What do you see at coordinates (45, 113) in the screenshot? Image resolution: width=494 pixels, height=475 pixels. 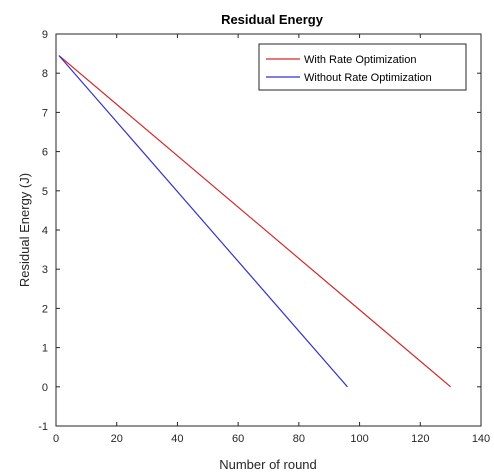 I see `y-tick-label: 7` at bounding box center [45, 113].